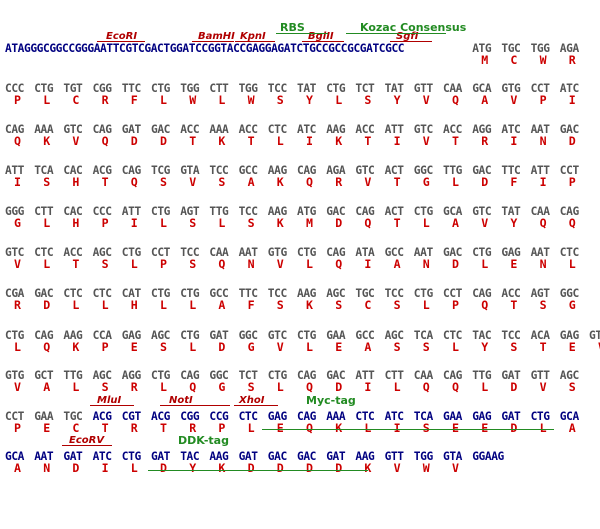 The width and height of the screenshot is (600, 529). I want to click on line-6-codon: GAG, so click(569, 335).